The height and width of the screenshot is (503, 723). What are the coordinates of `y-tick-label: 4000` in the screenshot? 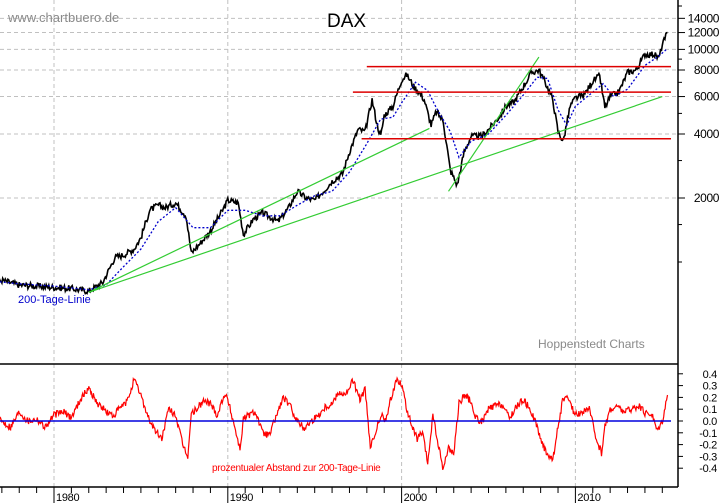 It's located at (707, 134).